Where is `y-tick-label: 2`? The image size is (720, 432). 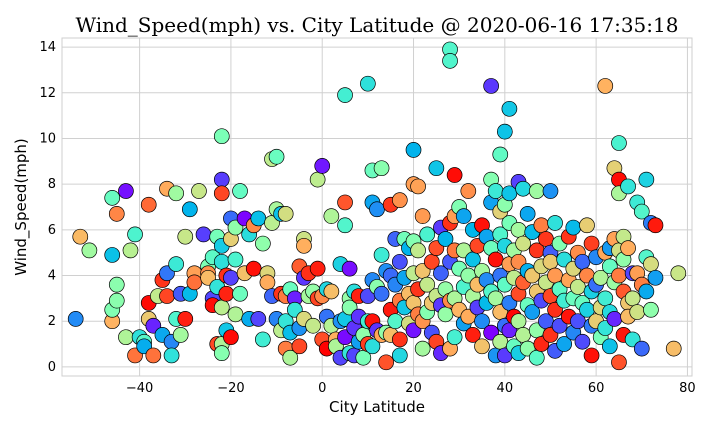
y-tick-label: 2 is located at coordinates (52, 321).